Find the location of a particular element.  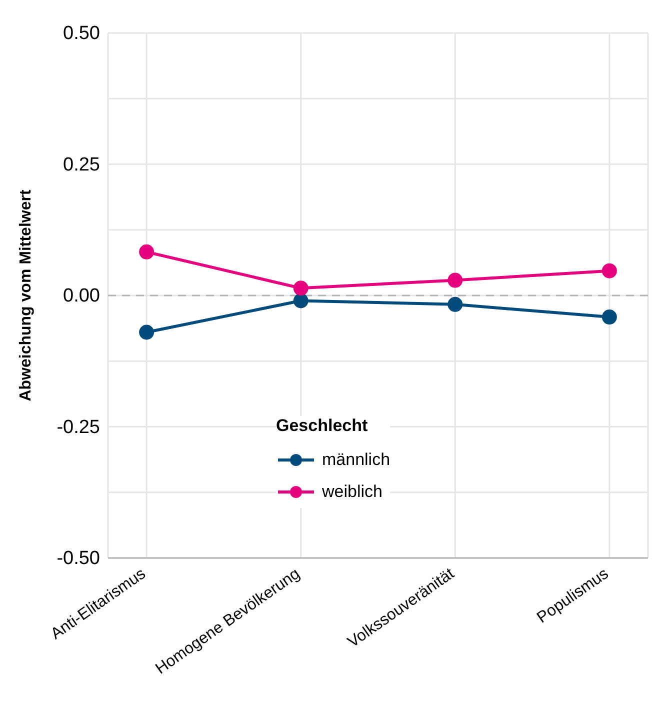

y-tick-label: 0.50 is located at coordinates (81, 33).